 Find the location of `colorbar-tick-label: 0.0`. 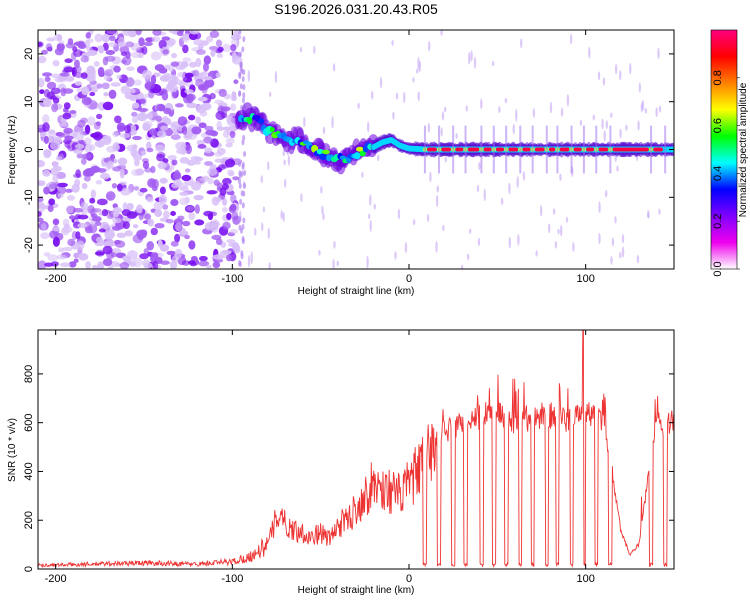

colorbar-tick-label: 0.0 is located at coordinates (718, 268).